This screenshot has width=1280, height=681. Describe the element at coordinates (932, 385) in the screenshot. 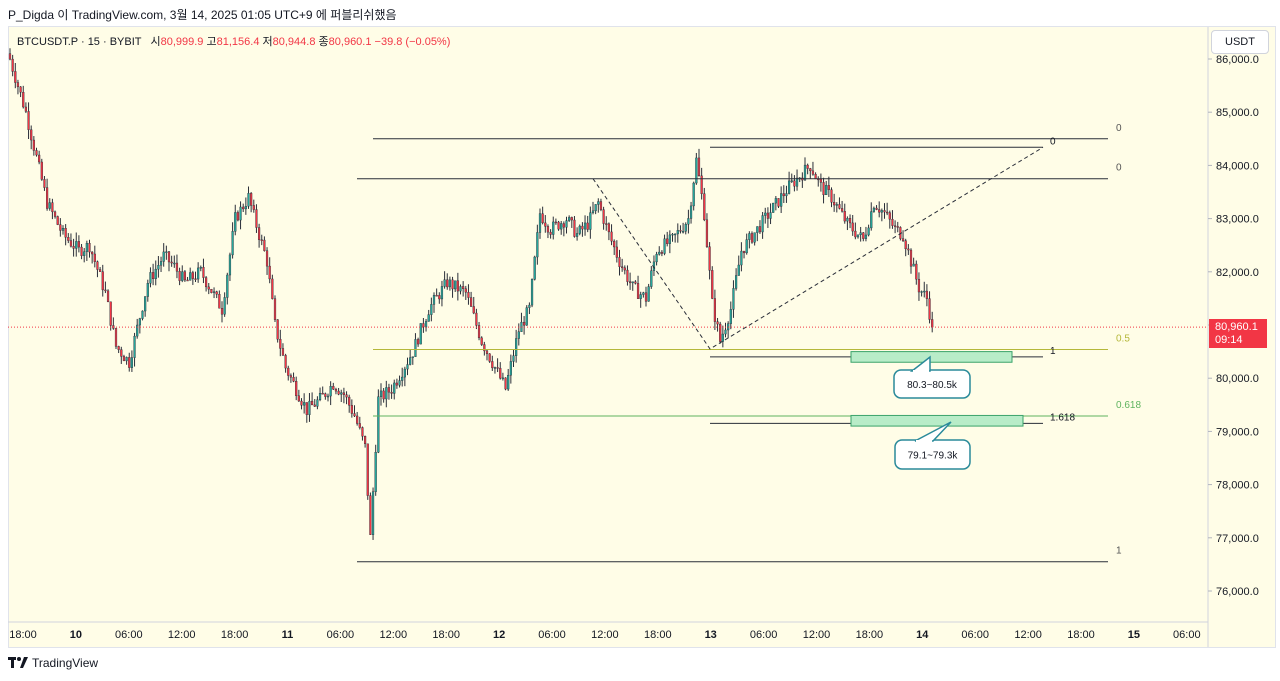

I see `zone-label: 80.3~80.5k` at that location.